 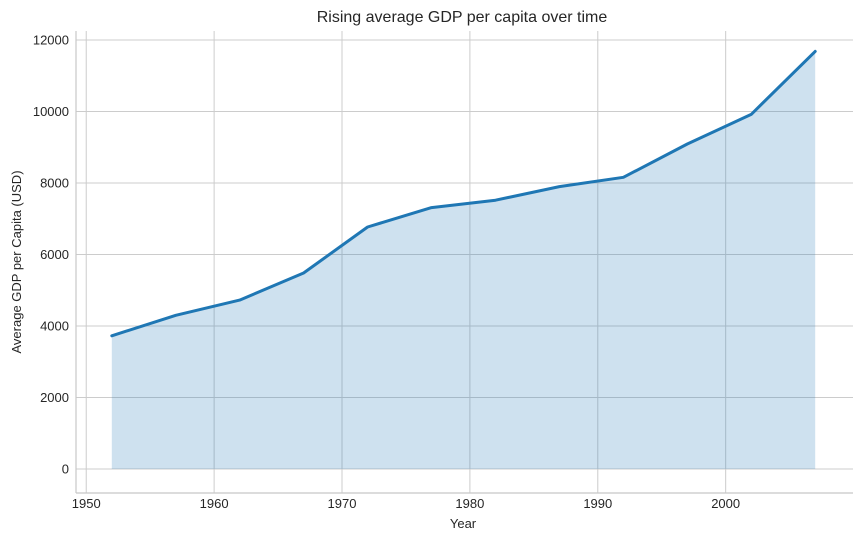 I want to click on y-tick-label: 12000, so click(x=51, y=40).